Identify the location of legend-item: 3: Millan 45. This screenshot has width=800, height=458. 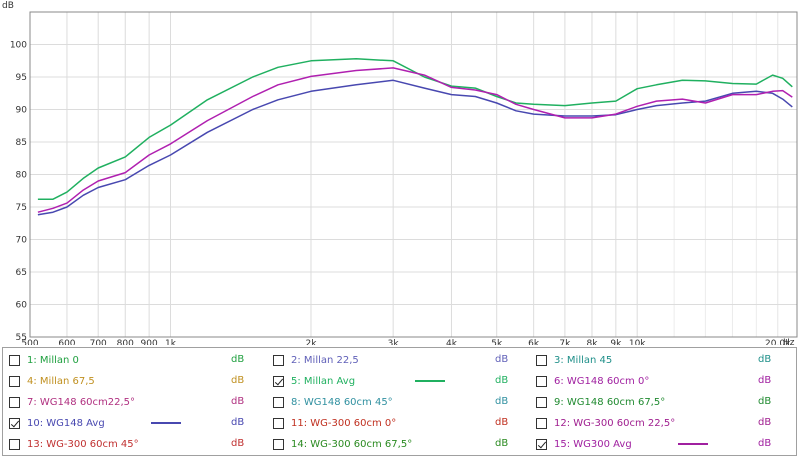
(574, 360).